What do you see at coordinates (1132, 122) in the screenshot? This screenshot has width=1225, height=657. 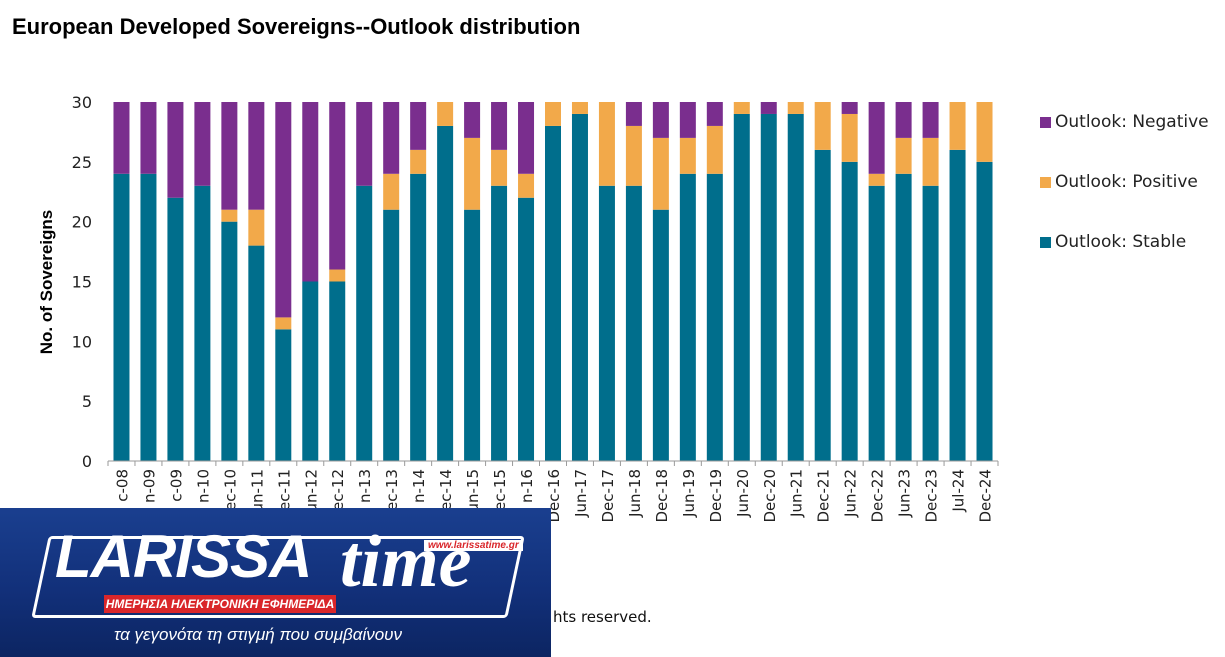 I see `legend-label: Outlook: Negative` at bounding box center [1132, 122].